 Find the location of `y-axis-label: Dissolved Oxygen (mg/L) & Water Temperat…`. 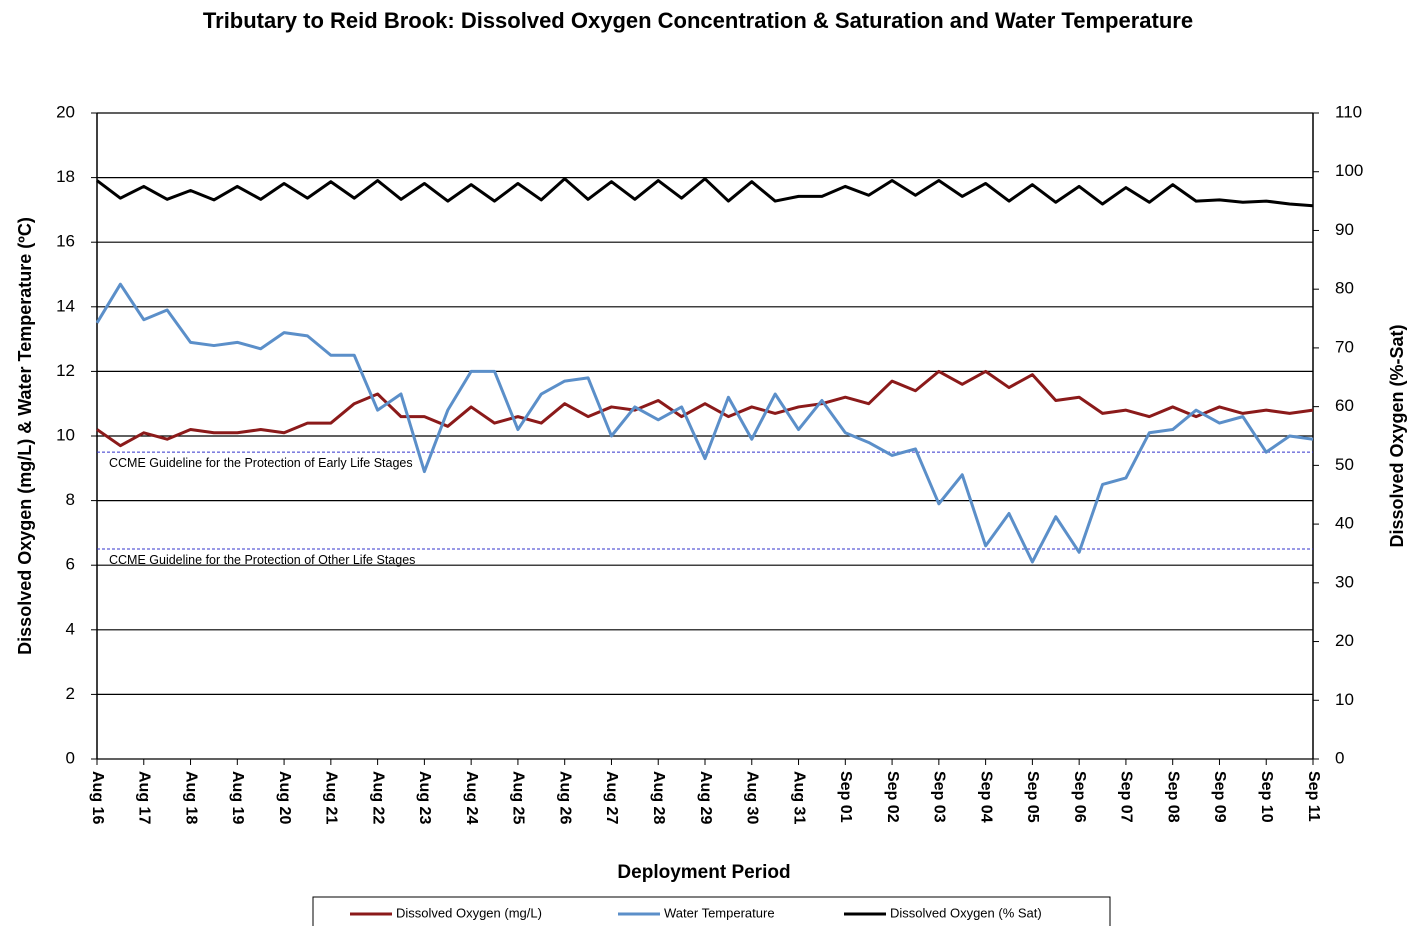

y-axis-label: Dissolved Oxygen (mg/L) & Water Temperat… is located at coordinates (25, 436).